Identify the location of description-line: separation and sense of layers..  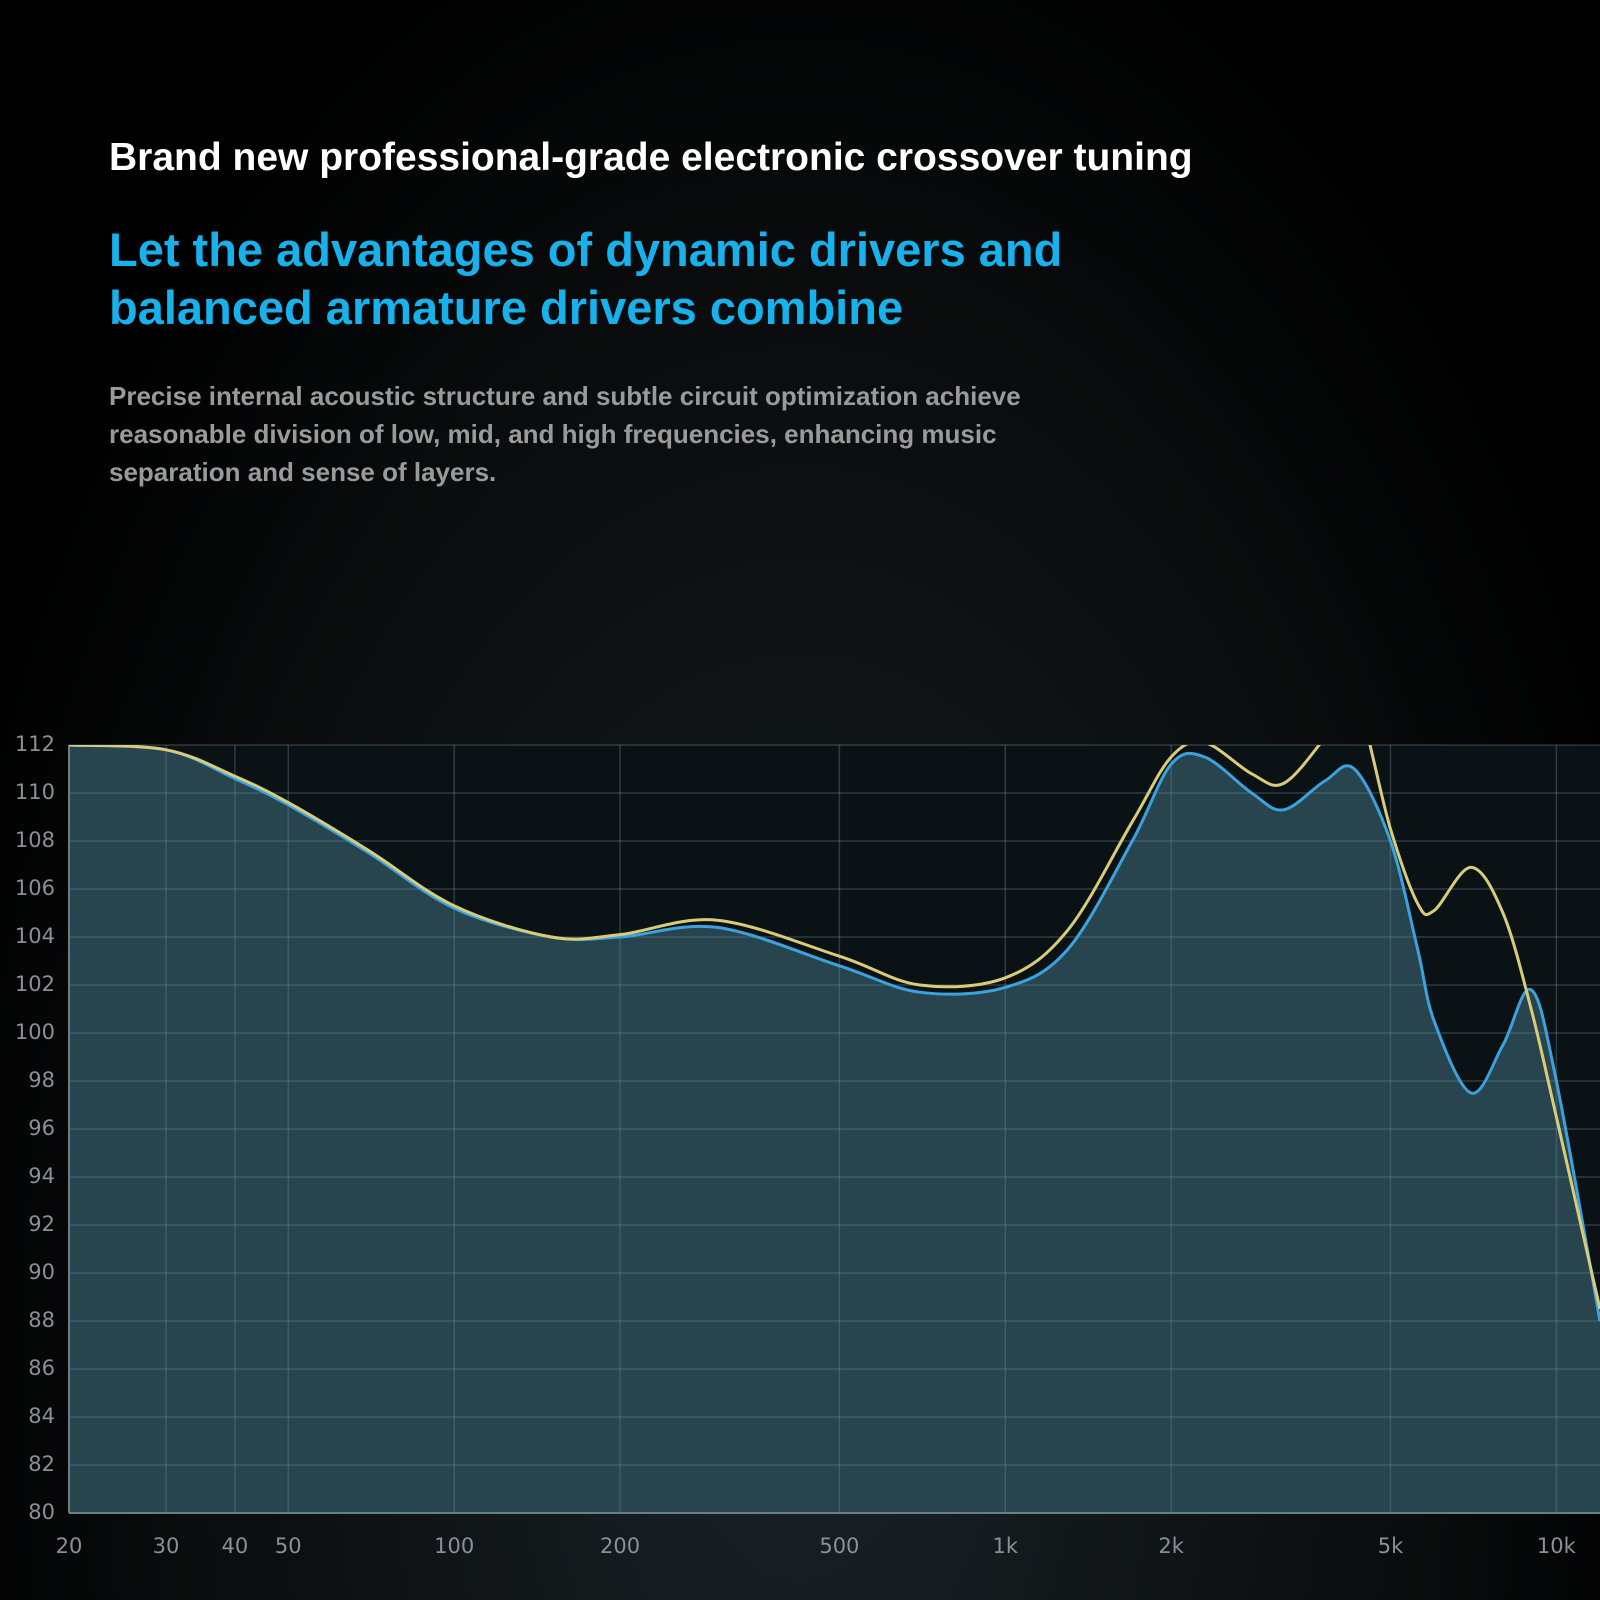
(303, 472).